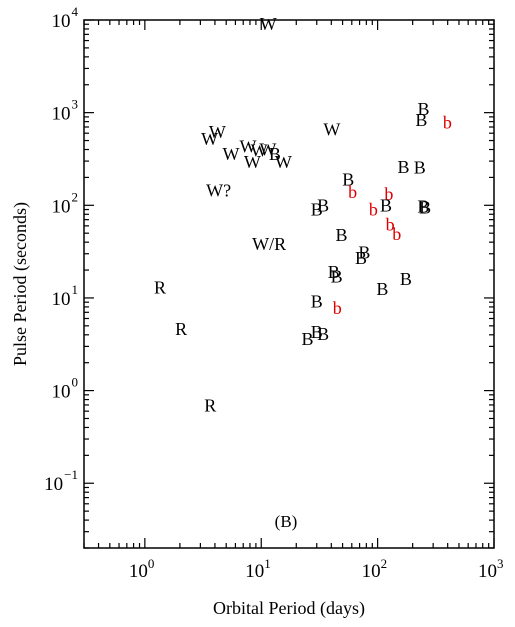  Describe the element at coordinates (269, 244) in the screenshot. I see `data-point-wr: W/R` at that location.